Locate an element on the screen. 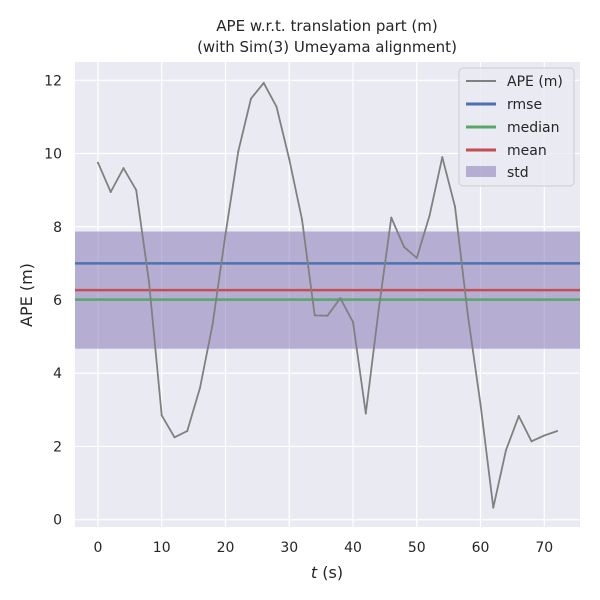  x-tick-label: 30 is located at coordinates (289, 548).